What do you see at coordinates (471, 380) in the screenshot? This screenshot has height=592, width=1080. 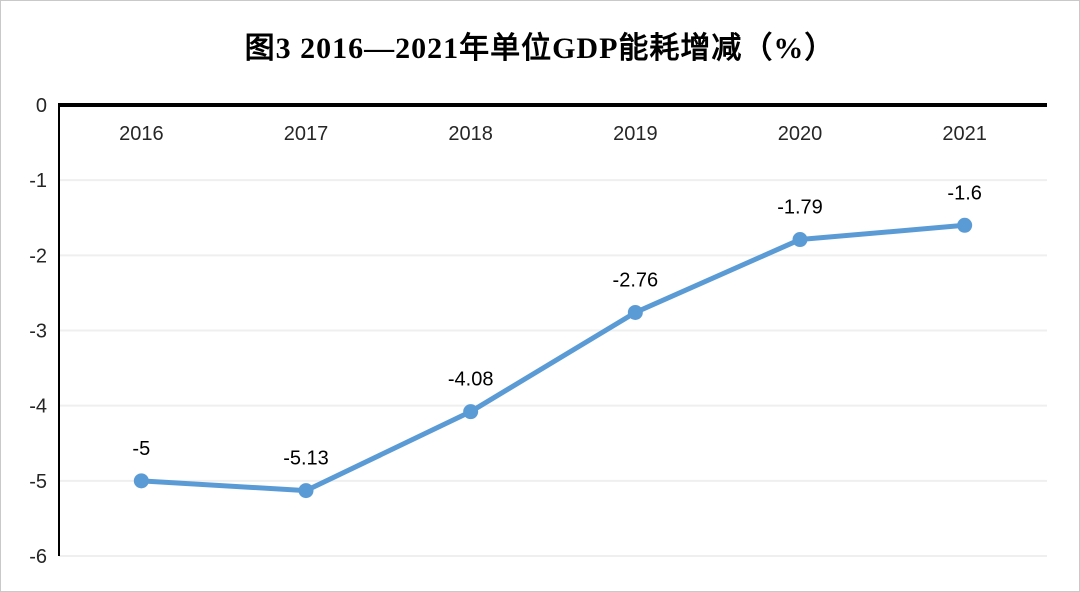 I see `data-point-label: -4.08` at bounding box center [471, 380].